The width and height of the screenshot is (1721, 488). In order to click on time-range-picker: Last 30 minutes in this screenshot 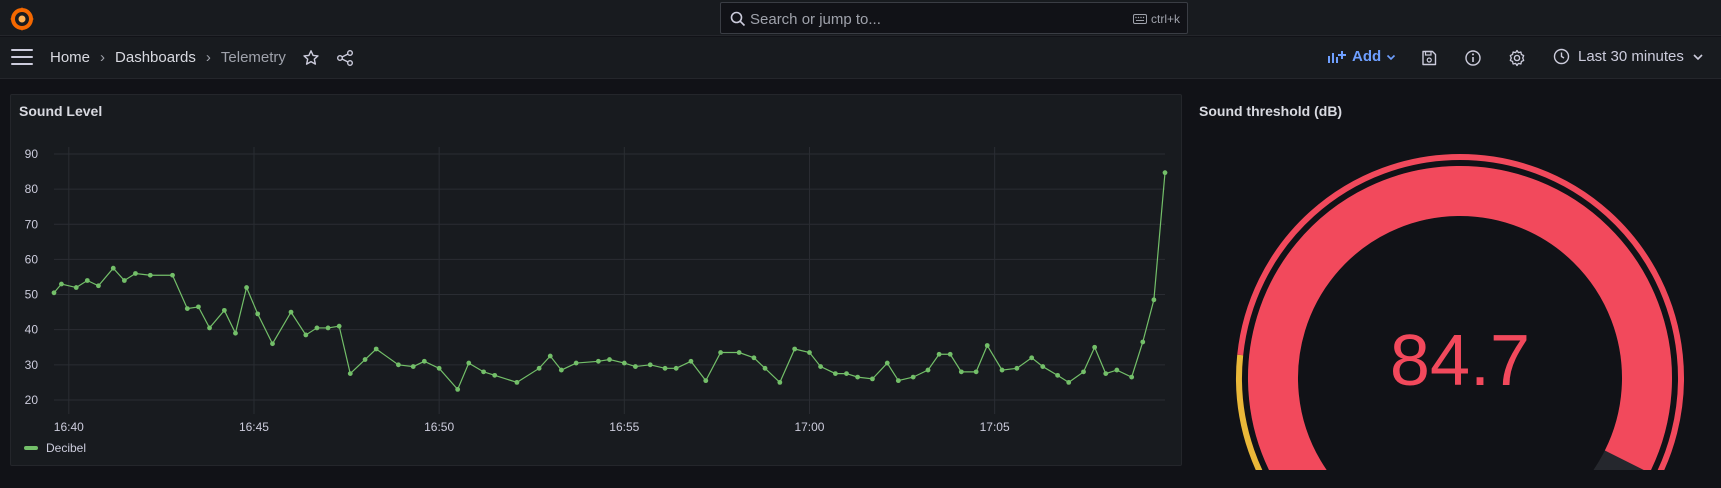, I will do `click(1628, 56)`.